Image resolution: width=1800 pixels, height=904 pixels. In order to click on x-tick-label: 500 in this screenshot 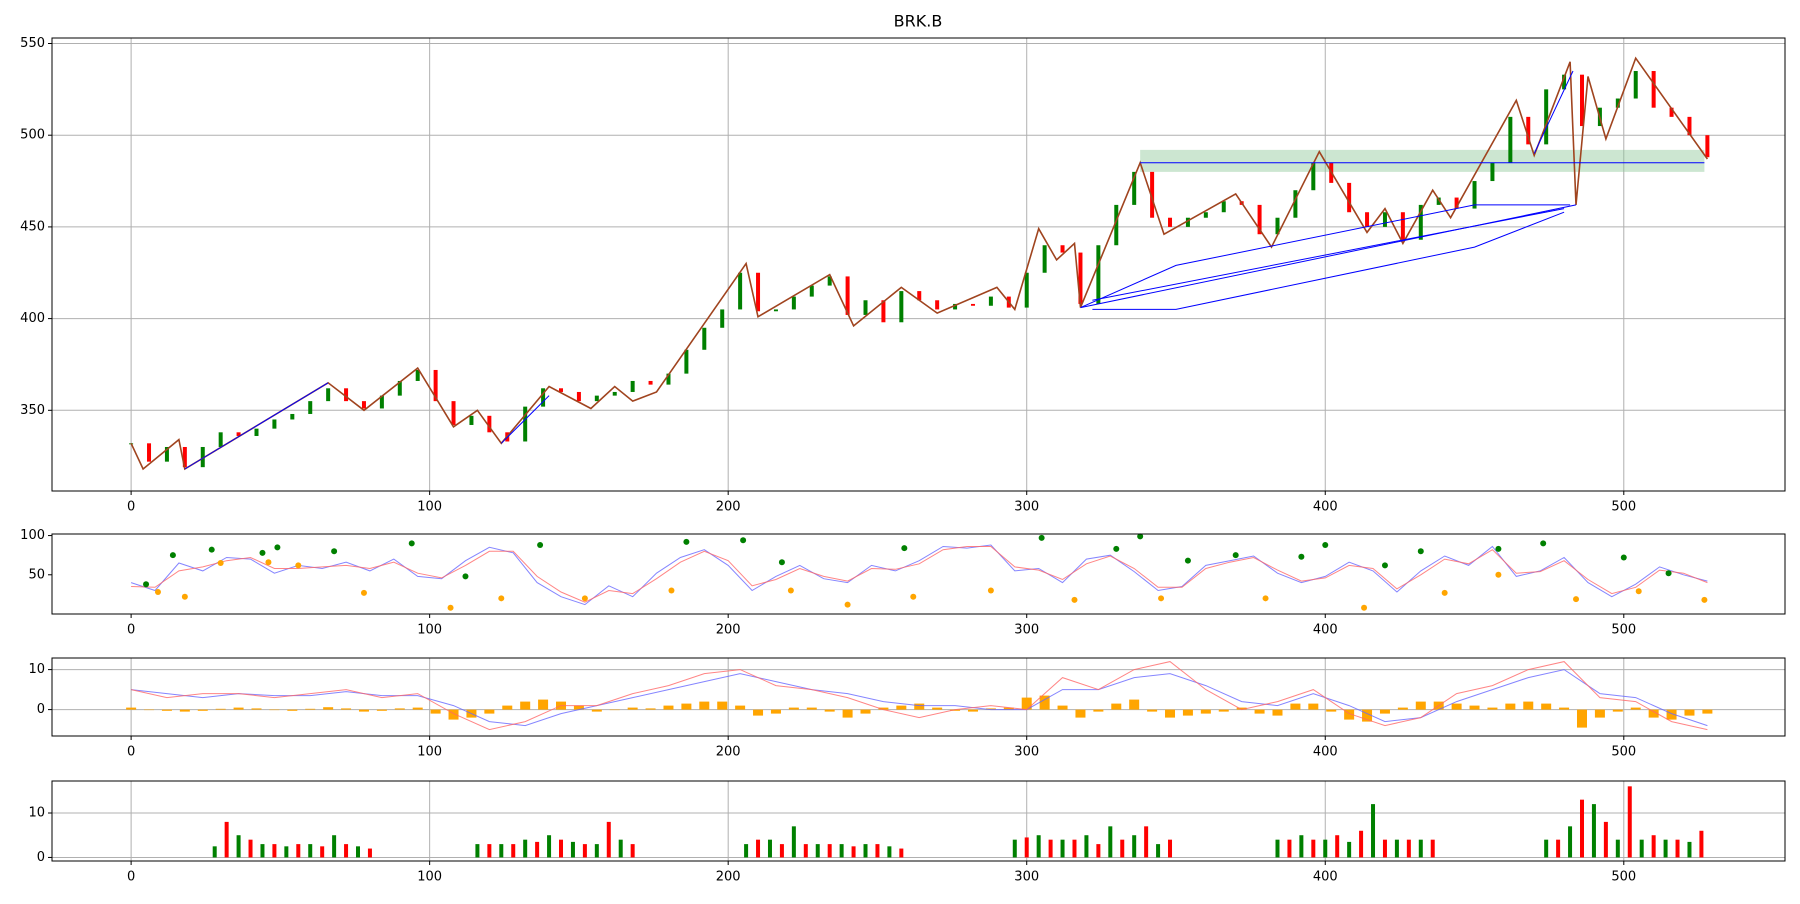, I will do `click(1623, 630)`.